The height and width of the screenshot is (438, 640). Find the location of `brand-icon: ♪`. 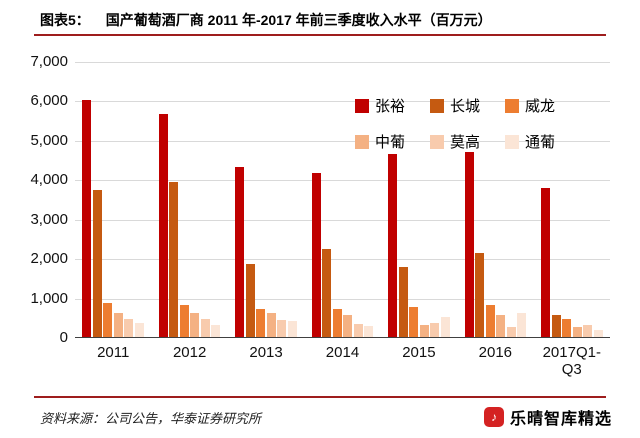

brand-icon: ♪ is located at coordinates (493, 417).